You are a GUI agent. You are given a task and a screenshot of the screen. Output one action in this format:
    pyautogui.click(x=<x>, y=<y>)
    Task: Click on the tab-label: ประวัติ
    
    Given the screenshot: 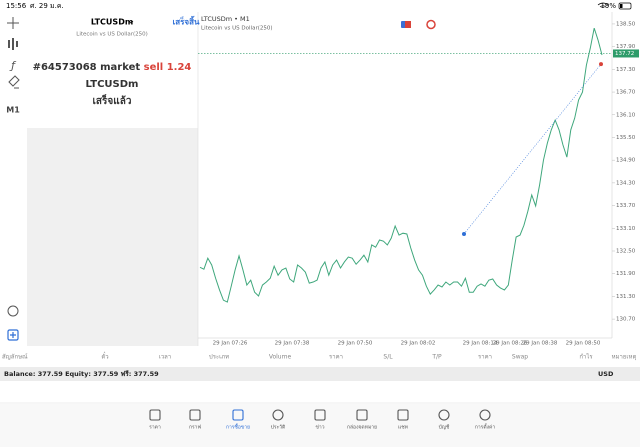 What is the action you would take?
    pyautogui.click(x=278, y=427)
    